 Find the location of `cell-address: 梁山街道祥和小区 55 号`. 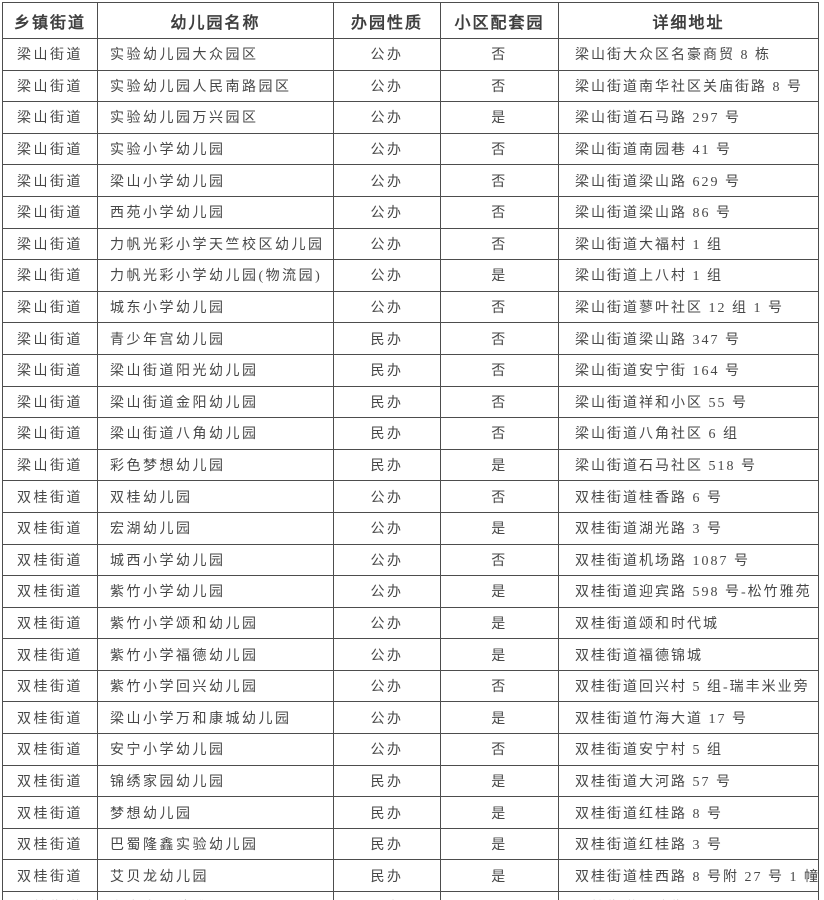

cell-address: 梁山街道祥和小区 55 号 is located at coordinates (688, 402).